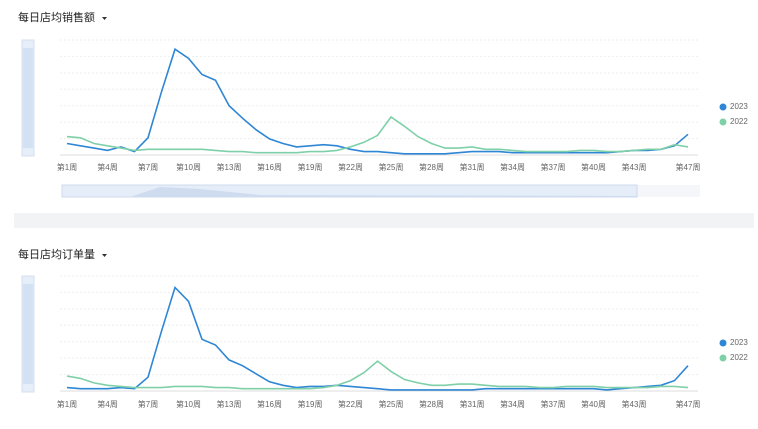 The image size is (758, 429). I want to click on separator, so click(384, 220).